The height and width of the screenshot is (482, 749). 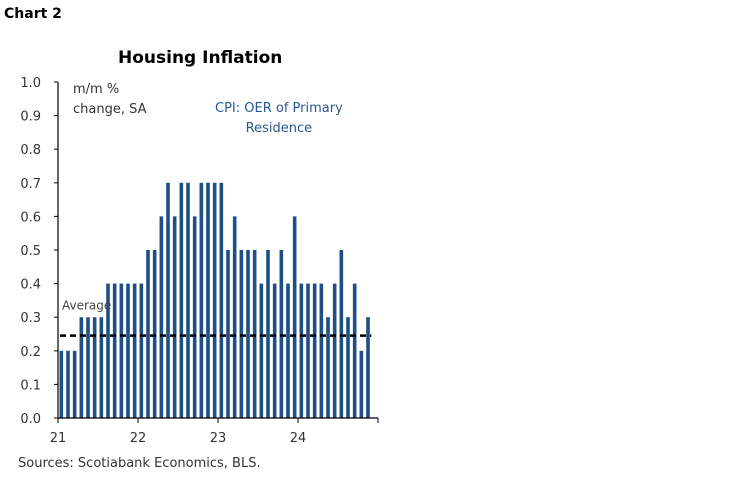 What do you see at coordinates (30, 251) in the screenshot?
I see `y-tick-label: 0.5` at bounding box center [30, 251].